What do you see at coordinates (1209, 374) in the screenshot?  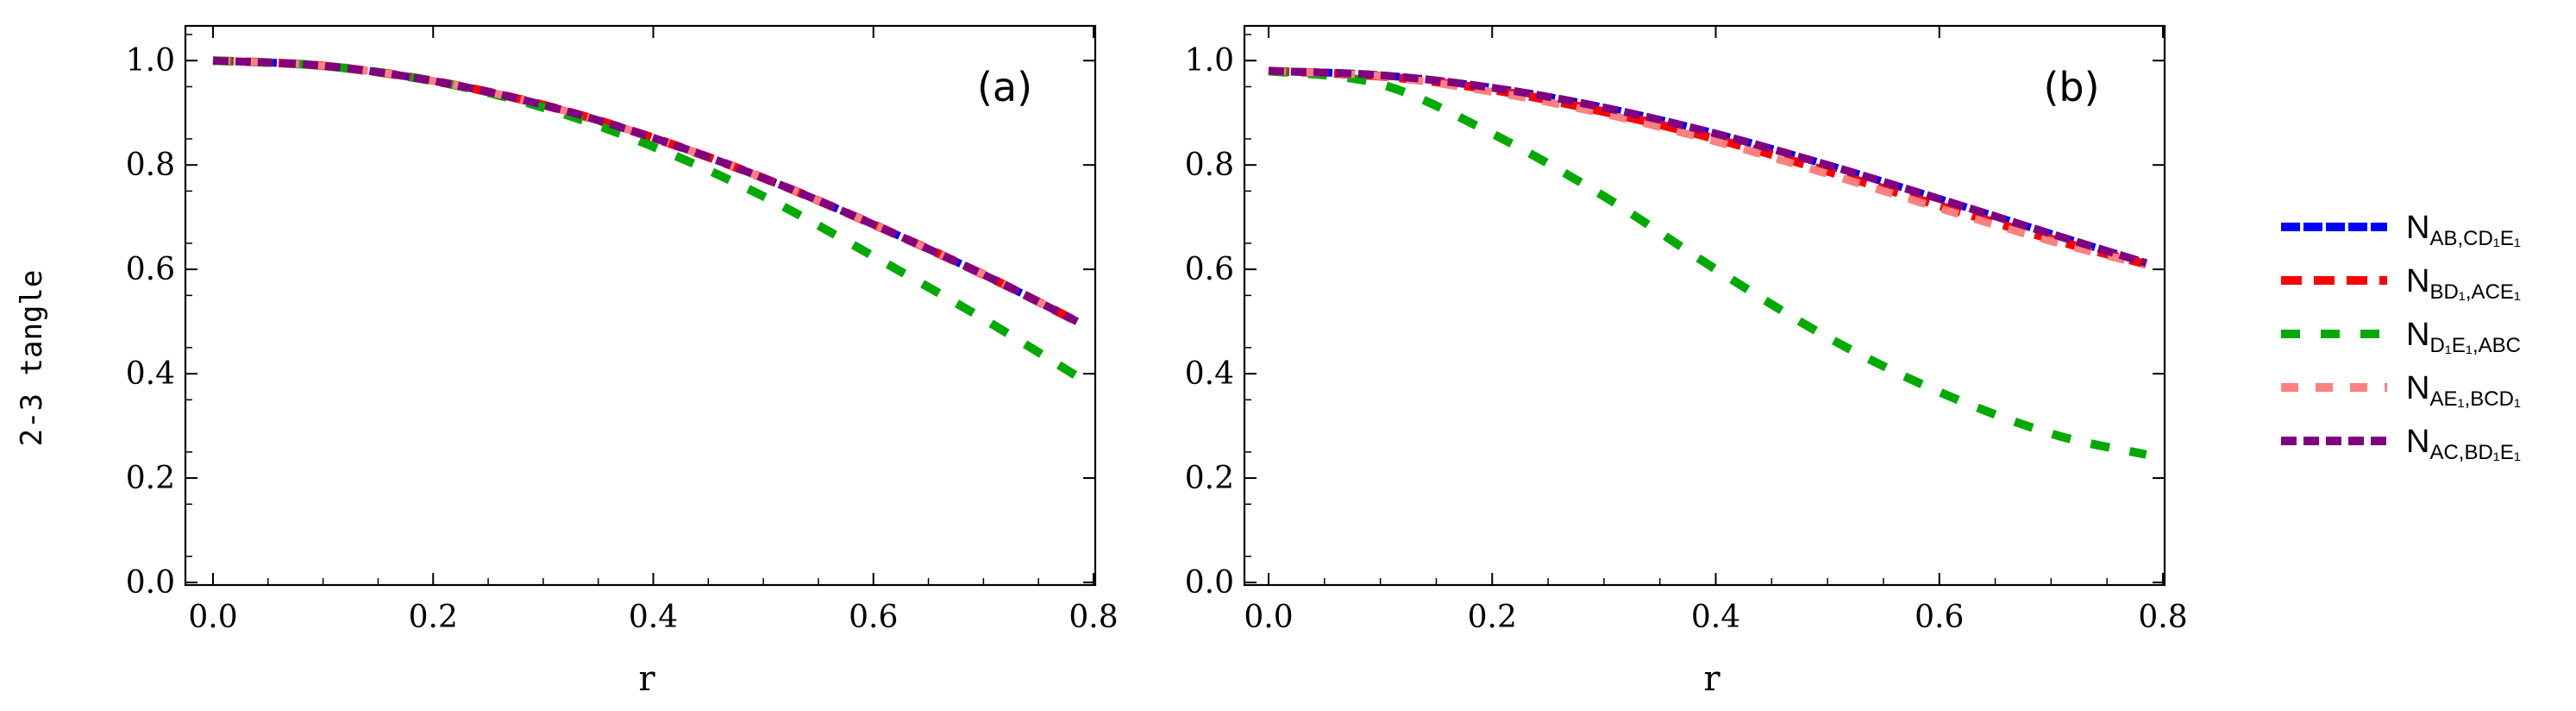 I see `panel-b-y-tick-label: 0.4` at bounding box center [1209, 374].